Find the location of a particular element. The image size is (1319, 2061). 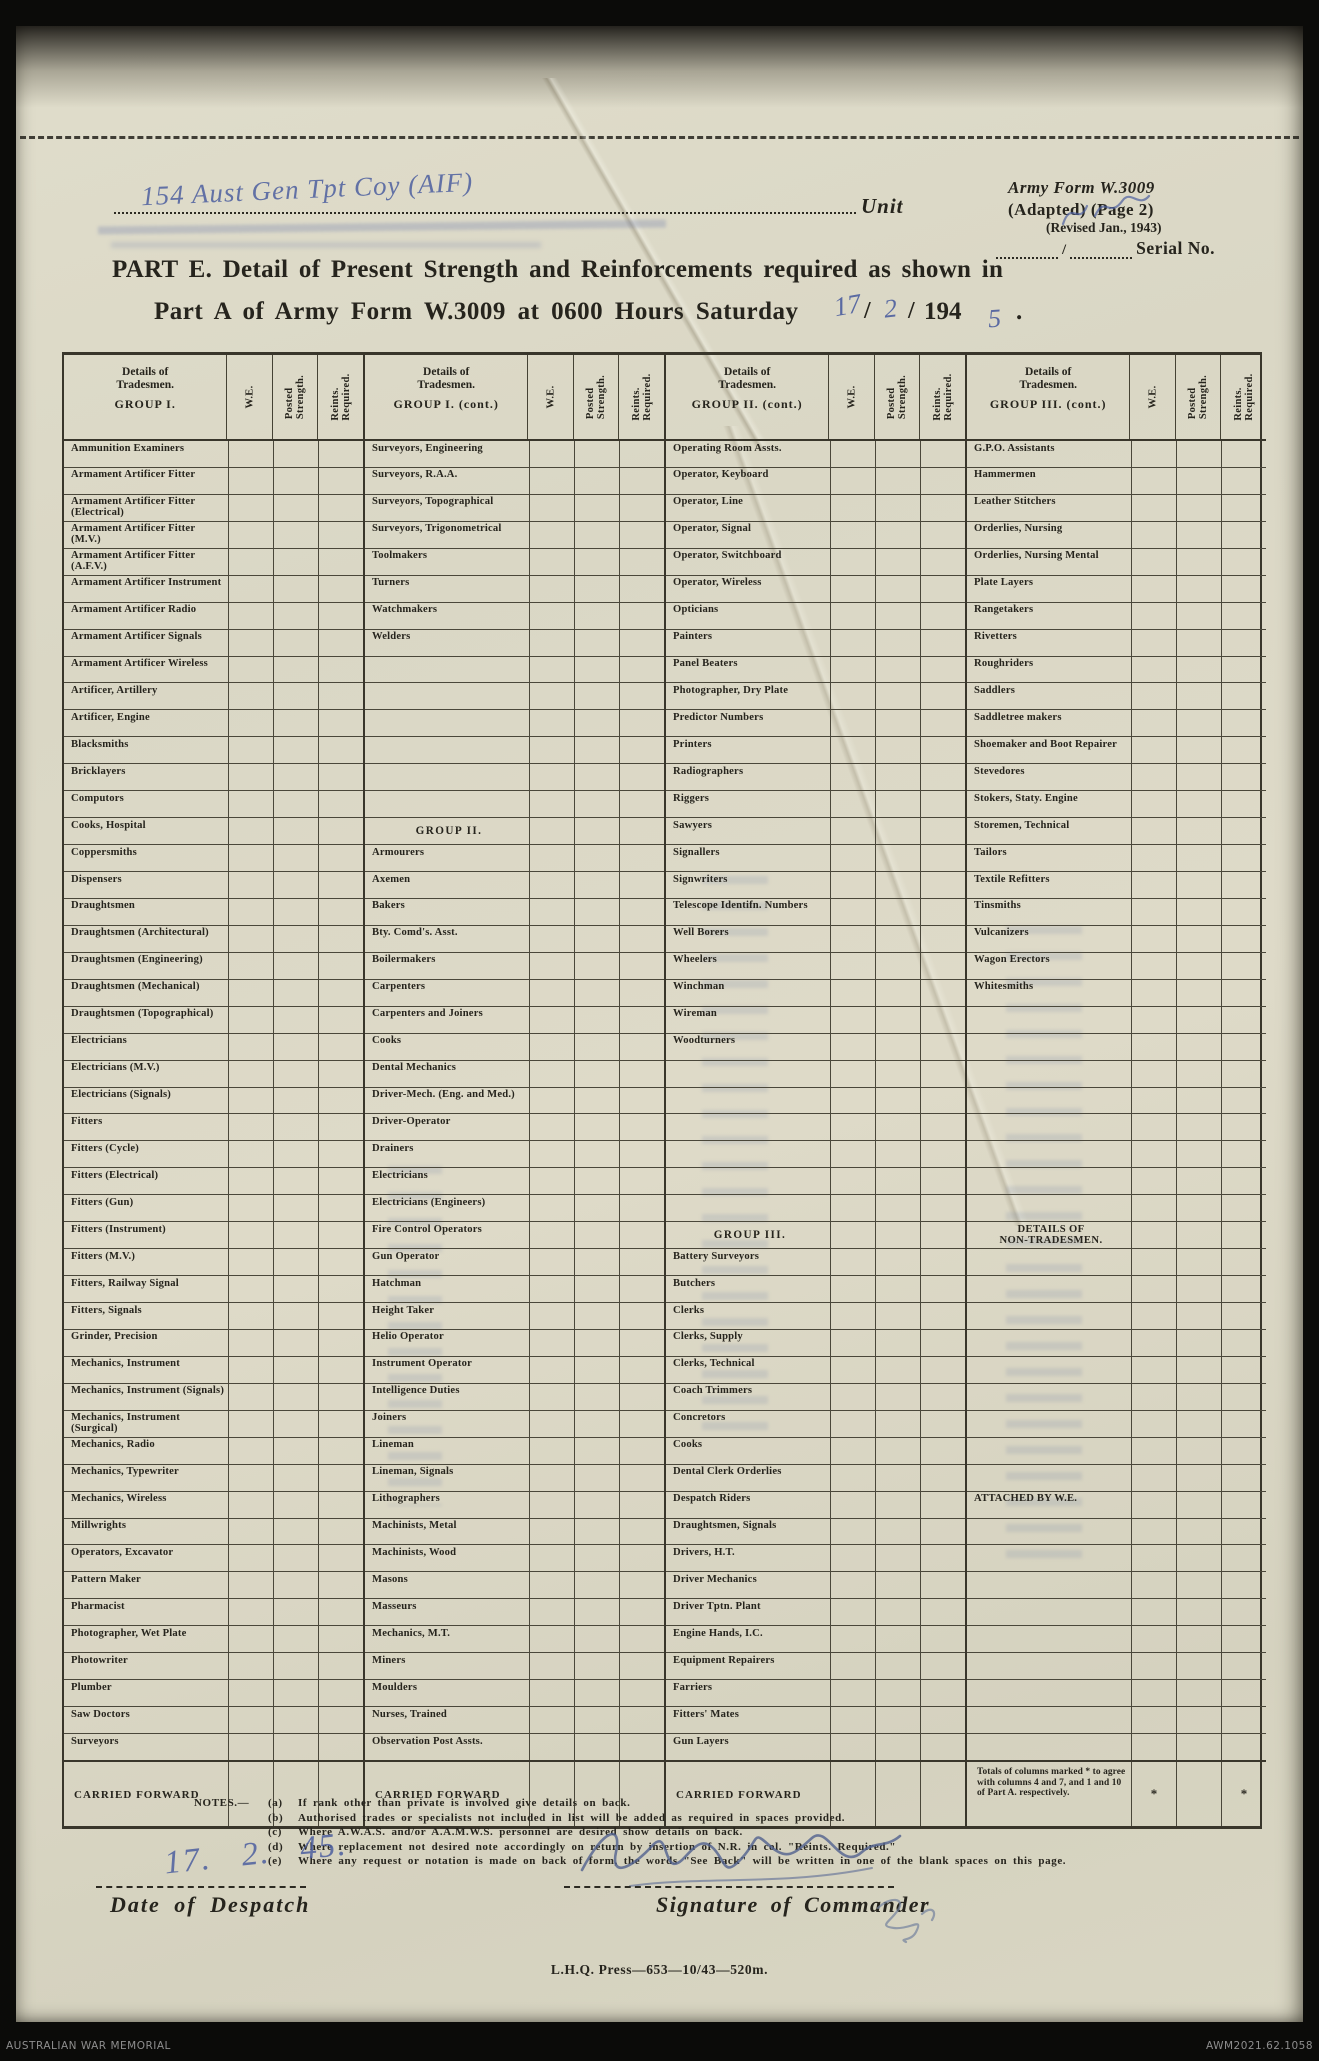

trade-name-cell: Stevedores is located at coordinates (999, 771).